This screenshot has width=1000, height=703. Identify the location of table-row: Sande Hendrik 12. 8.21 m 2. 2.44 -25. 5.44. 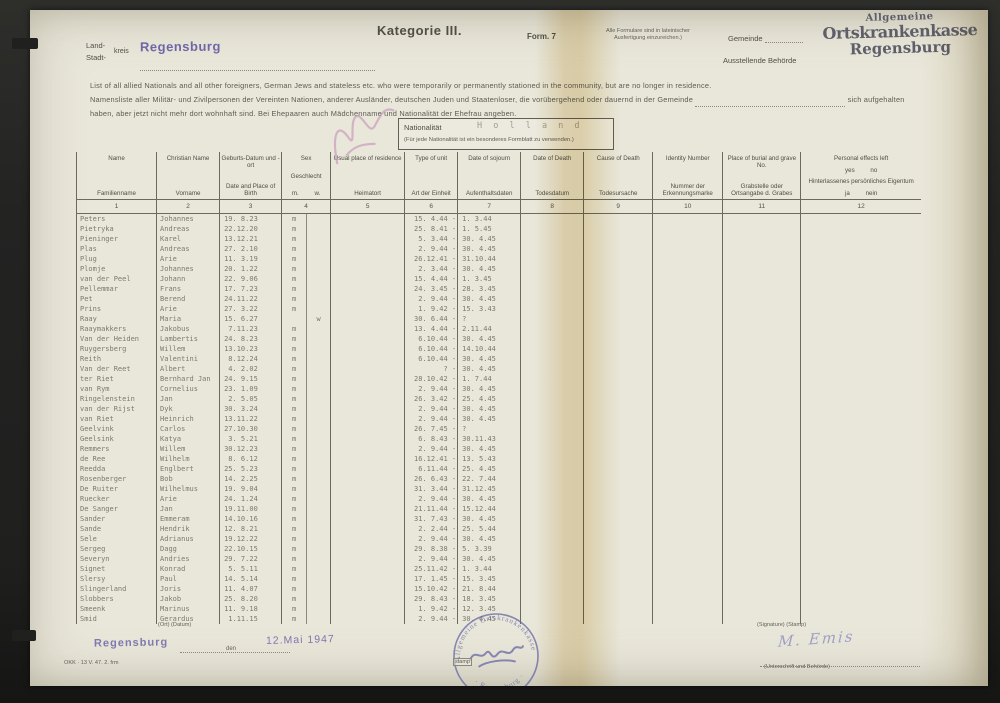
(498, 529).